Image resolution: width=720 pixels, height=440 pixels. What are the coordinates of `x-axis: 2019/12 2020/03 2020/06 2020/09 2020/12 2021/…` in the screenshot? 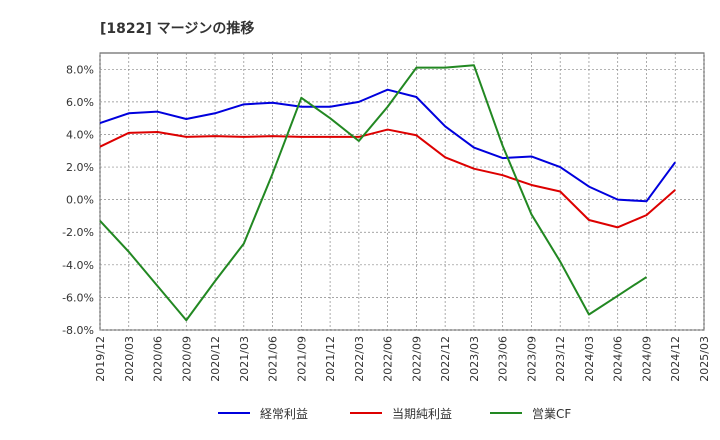 It's located at (402, 359).